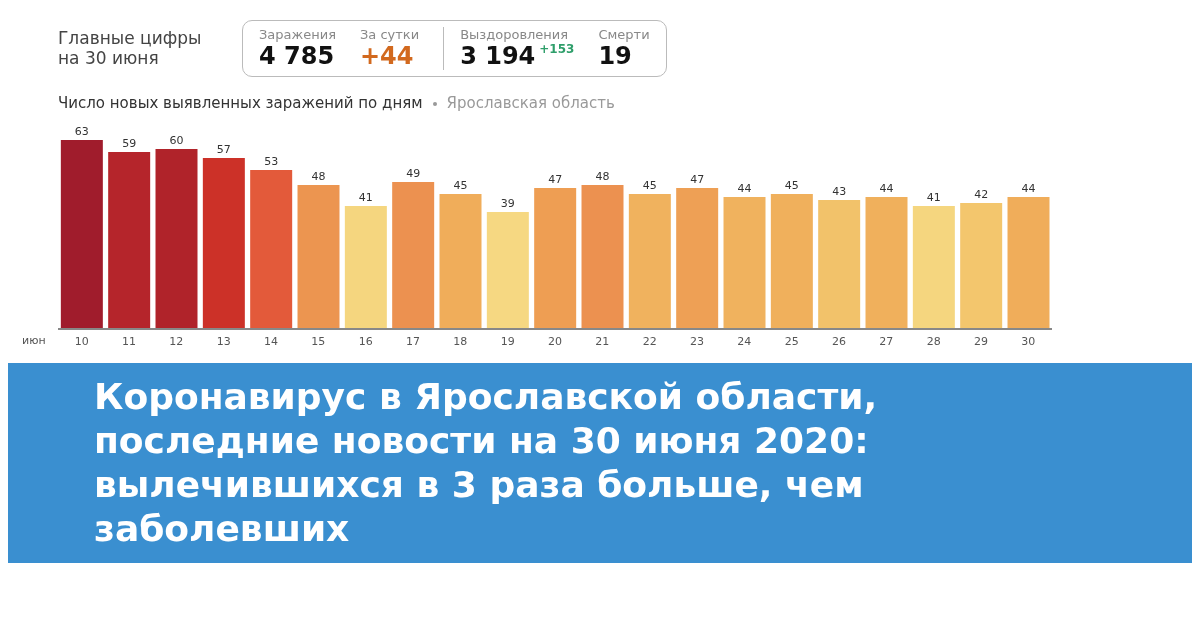  What do you see at coordinates (697, 341) in the screenshot?
I see `x-tick-label: 23` at bounding box center [697, 341].